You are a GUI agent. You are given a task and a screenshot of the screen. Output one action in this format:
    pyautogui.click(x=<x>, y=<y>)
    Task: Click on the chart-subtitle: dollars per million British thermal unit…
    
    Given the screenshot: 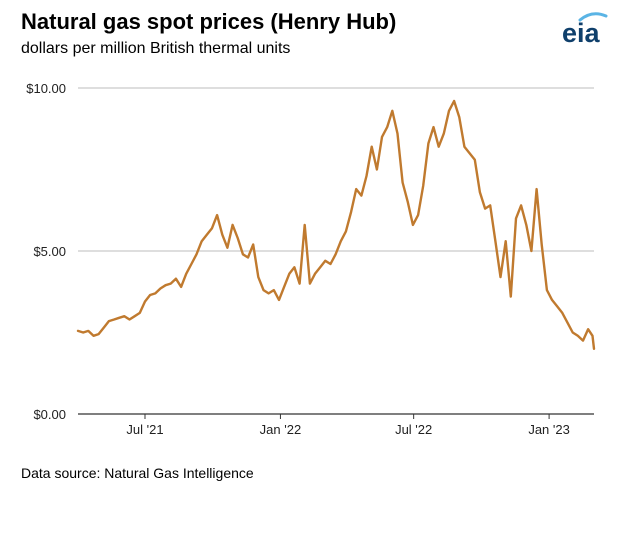 What is the action you would take?
    pyautogui.click(x=156, y=48)
    